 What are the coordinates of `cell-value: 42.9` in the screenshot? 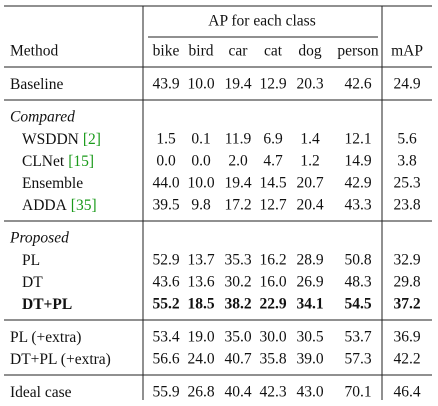 It's located at (357, 183).